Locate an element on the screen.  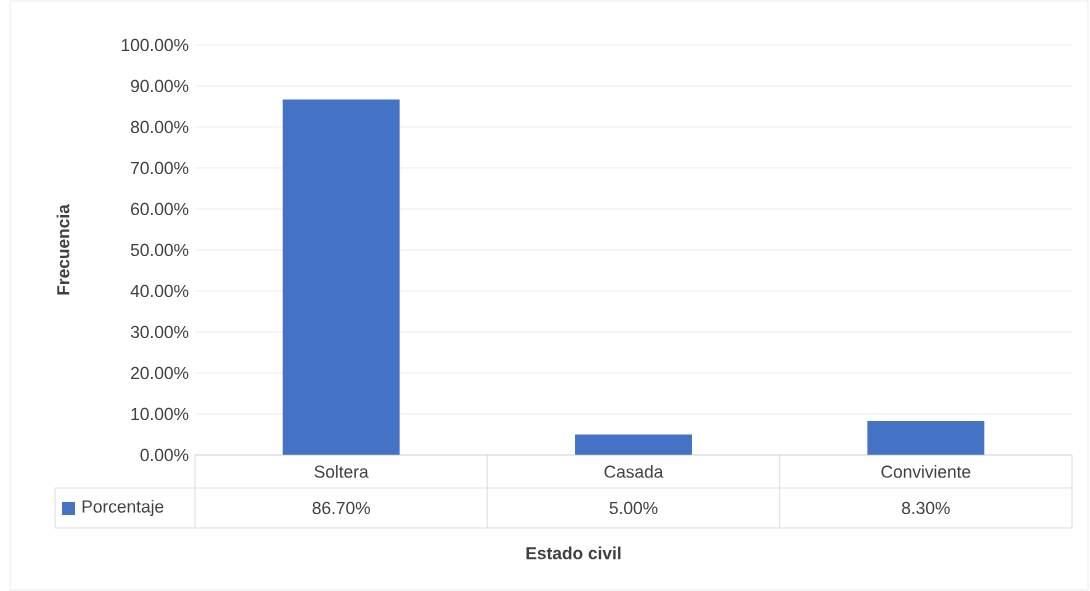
x-tick-label: Conviviente is located at coordinates (926, 471).